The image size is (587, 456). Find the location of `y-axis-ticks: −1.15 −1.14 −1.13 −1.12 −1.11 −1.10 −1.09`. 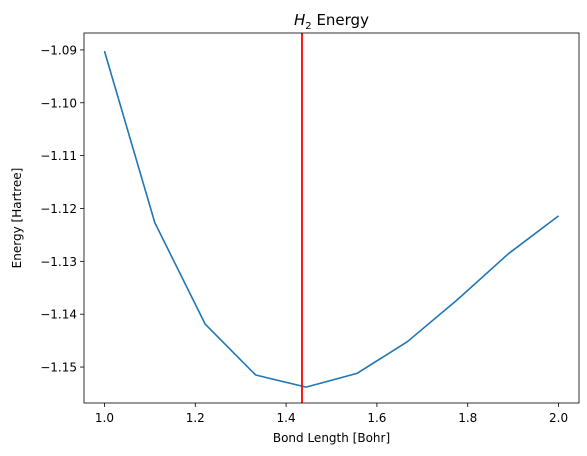

y-axis-ticks: −1.15 −1.14 −1.13 −1.12 −1.11 −1.10 −1.09 is located at coordinates (62, 209).